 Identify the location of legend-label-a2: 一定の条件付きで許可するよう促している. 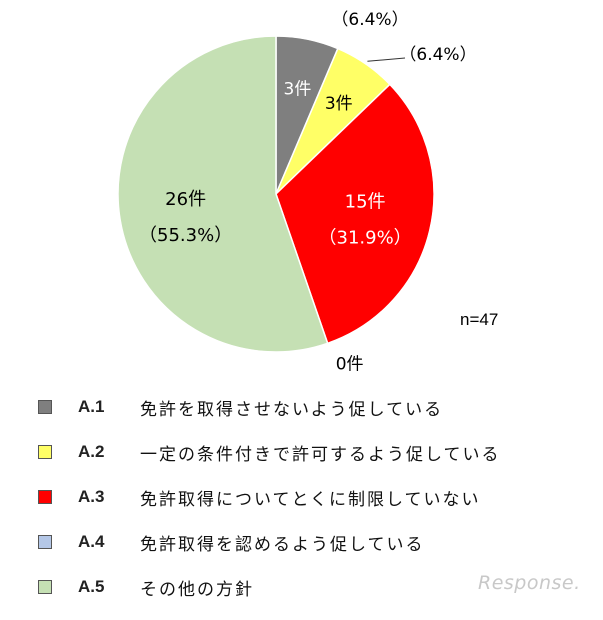
(320, 454).